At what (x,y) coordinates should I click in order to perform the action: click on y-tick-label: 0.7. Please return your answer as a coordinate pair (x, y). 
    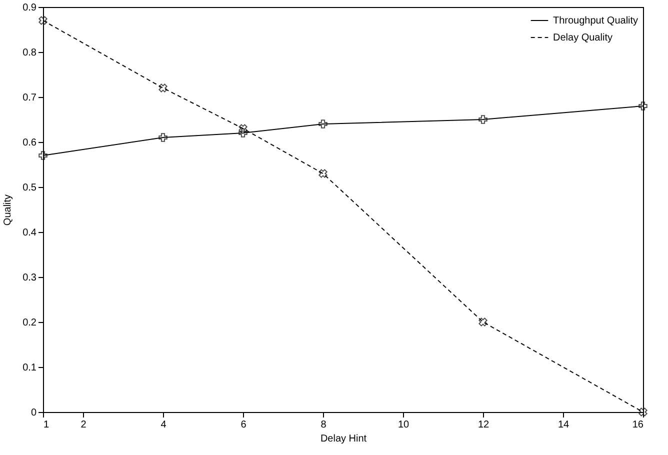
    Looking at the image, I should click on (29, 98).